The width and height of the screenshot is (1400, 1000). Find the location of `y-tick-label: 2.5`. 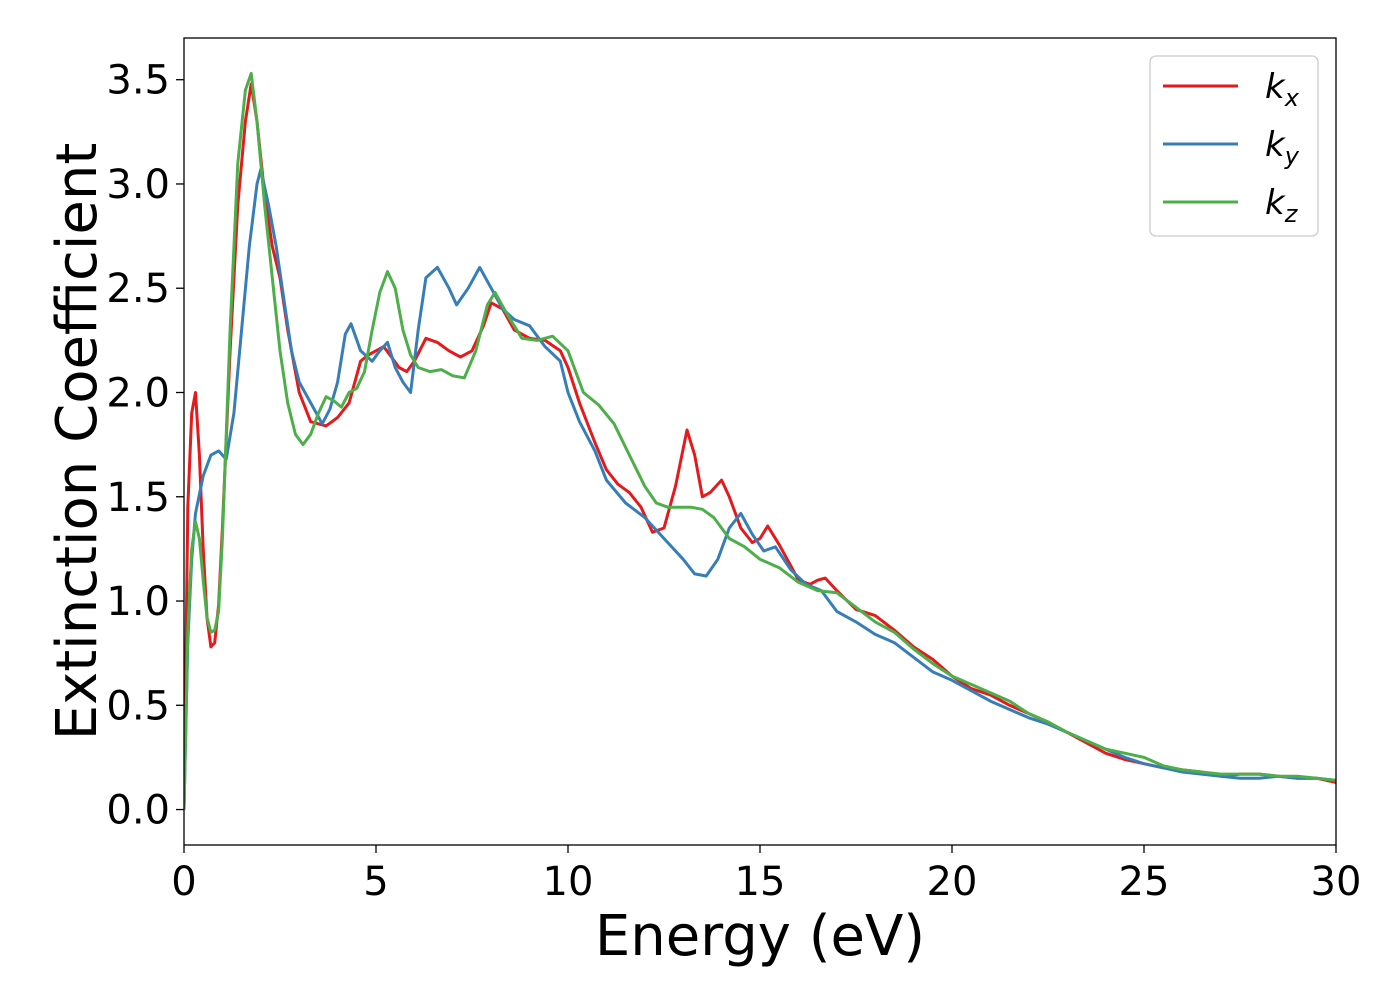

y-tick-label: 2.5 is located at coordinates (138, 289).